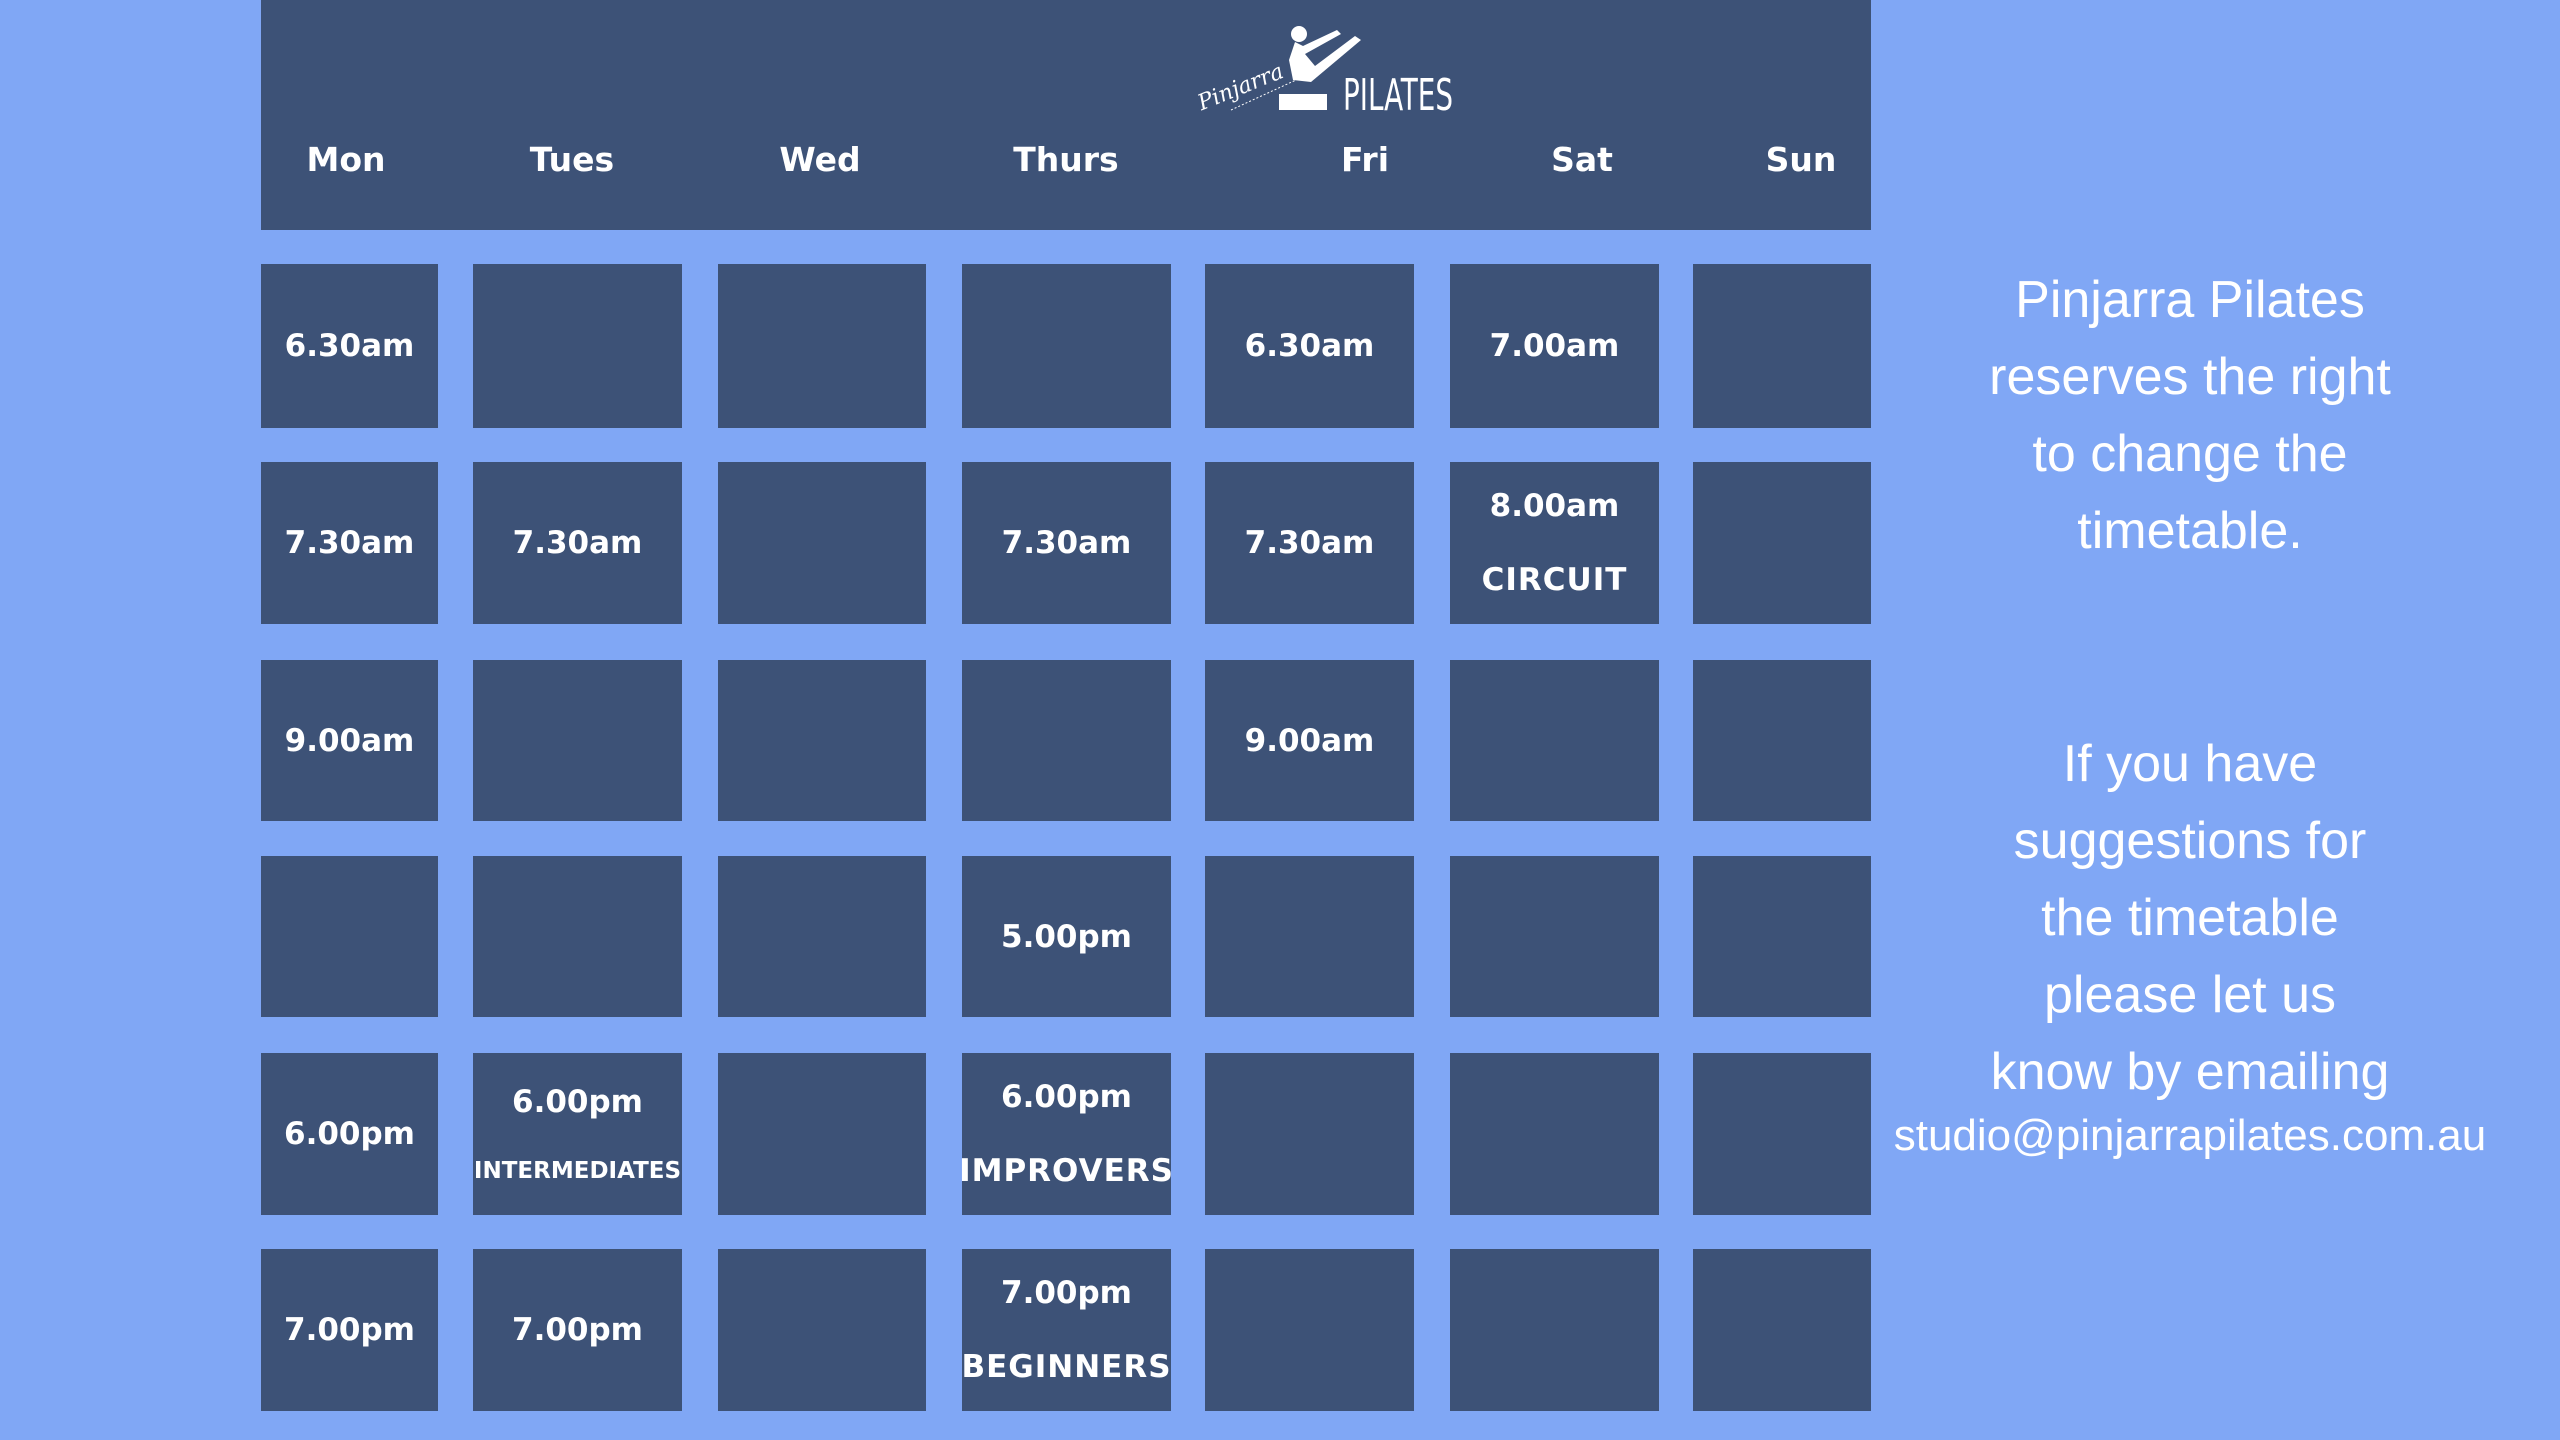 The height and width of the screenshot is (1440, 2560). I want to click on notice-line: timetable., so click(2190, 531).